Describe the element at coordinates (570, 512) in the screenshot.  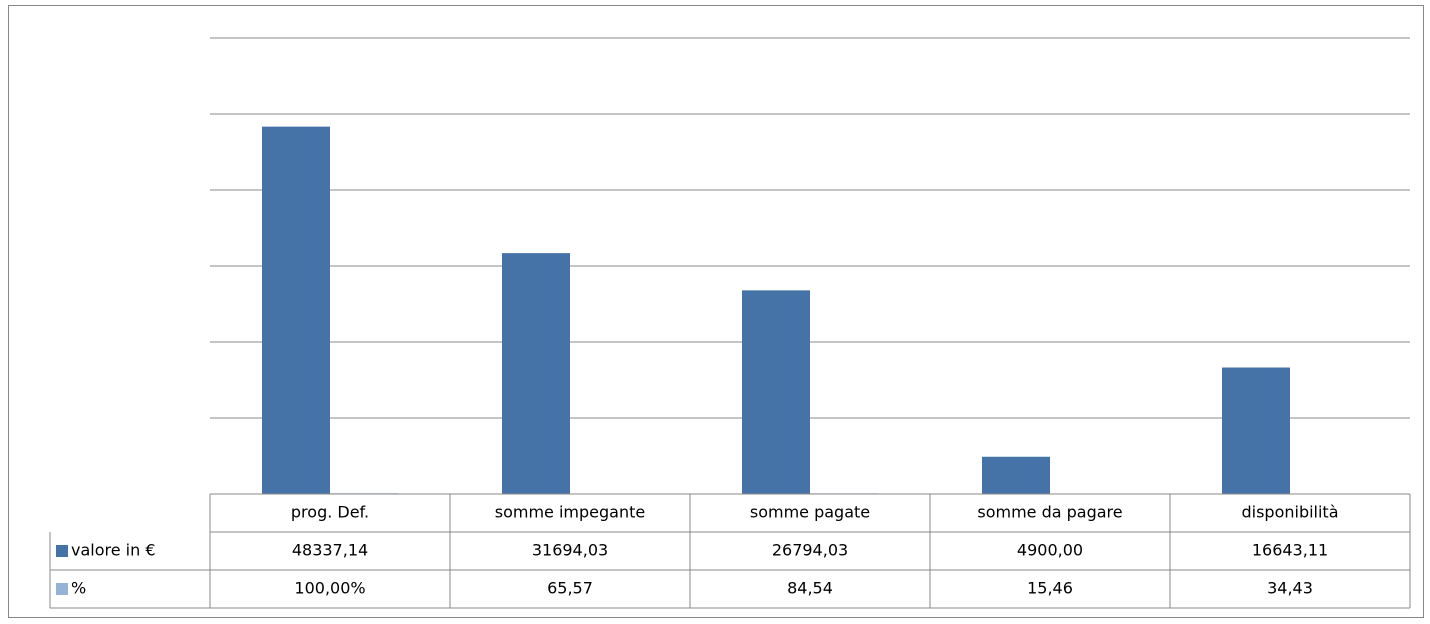
I see `x-tick-label: somme impegante` at that location.